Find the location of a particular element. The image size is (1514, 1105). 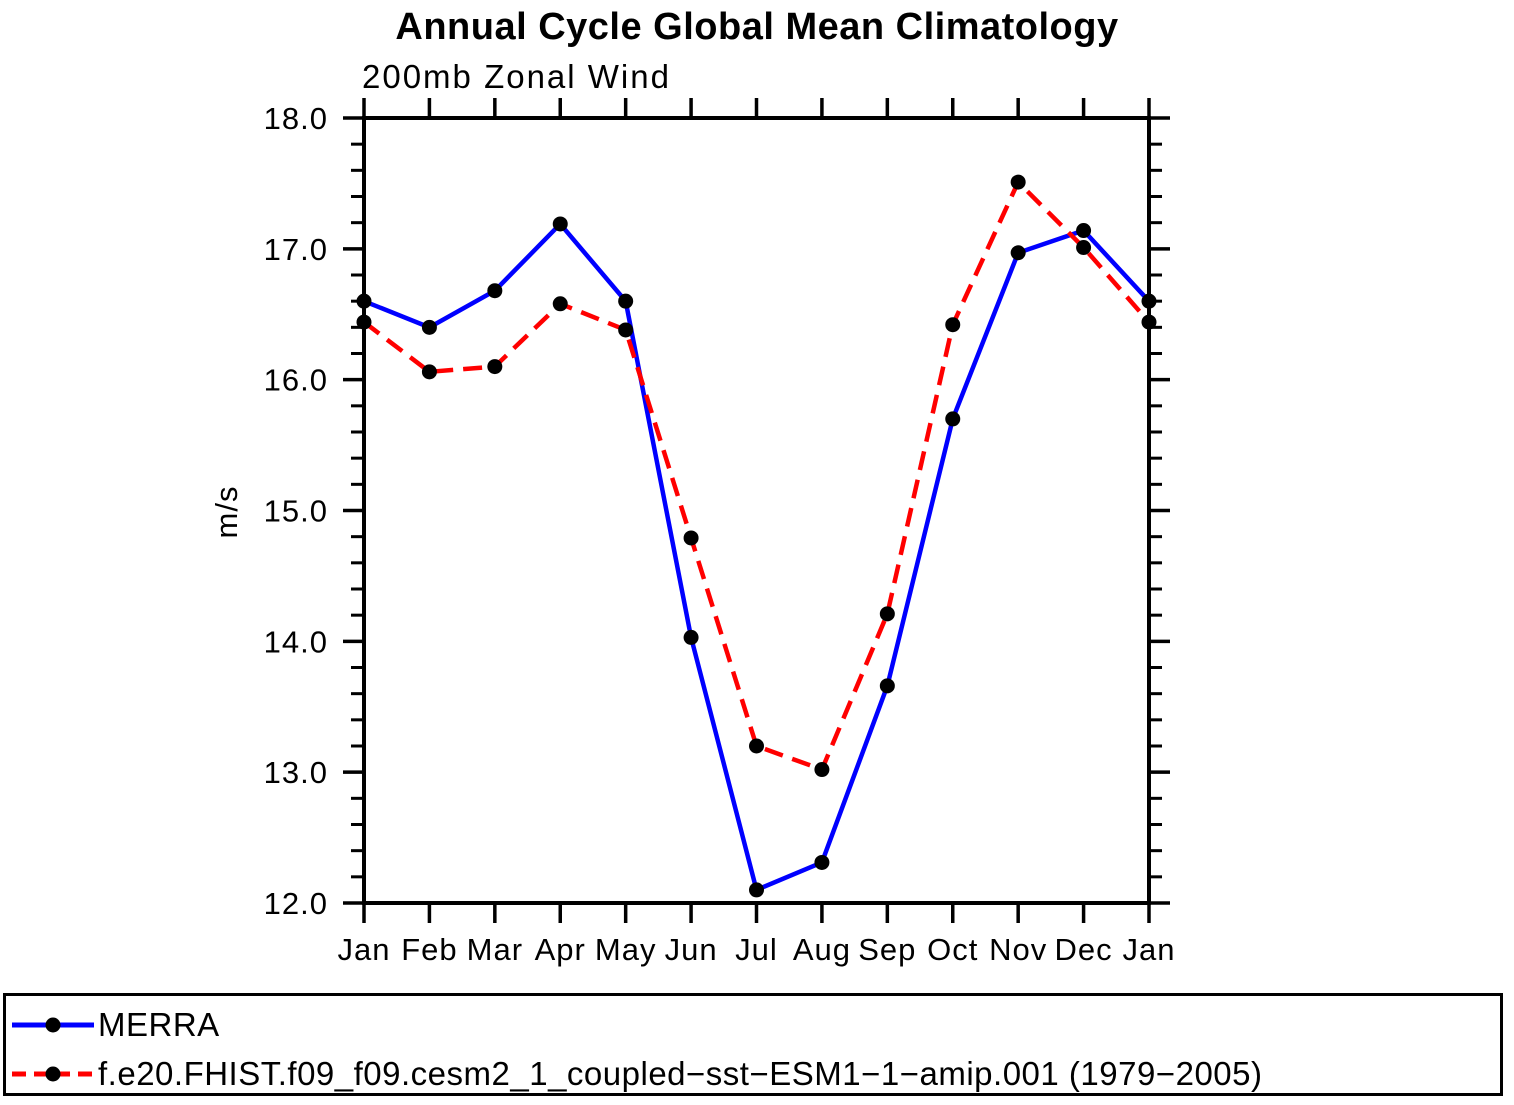

merra-line-sample is located at coordinates (53, 1025).